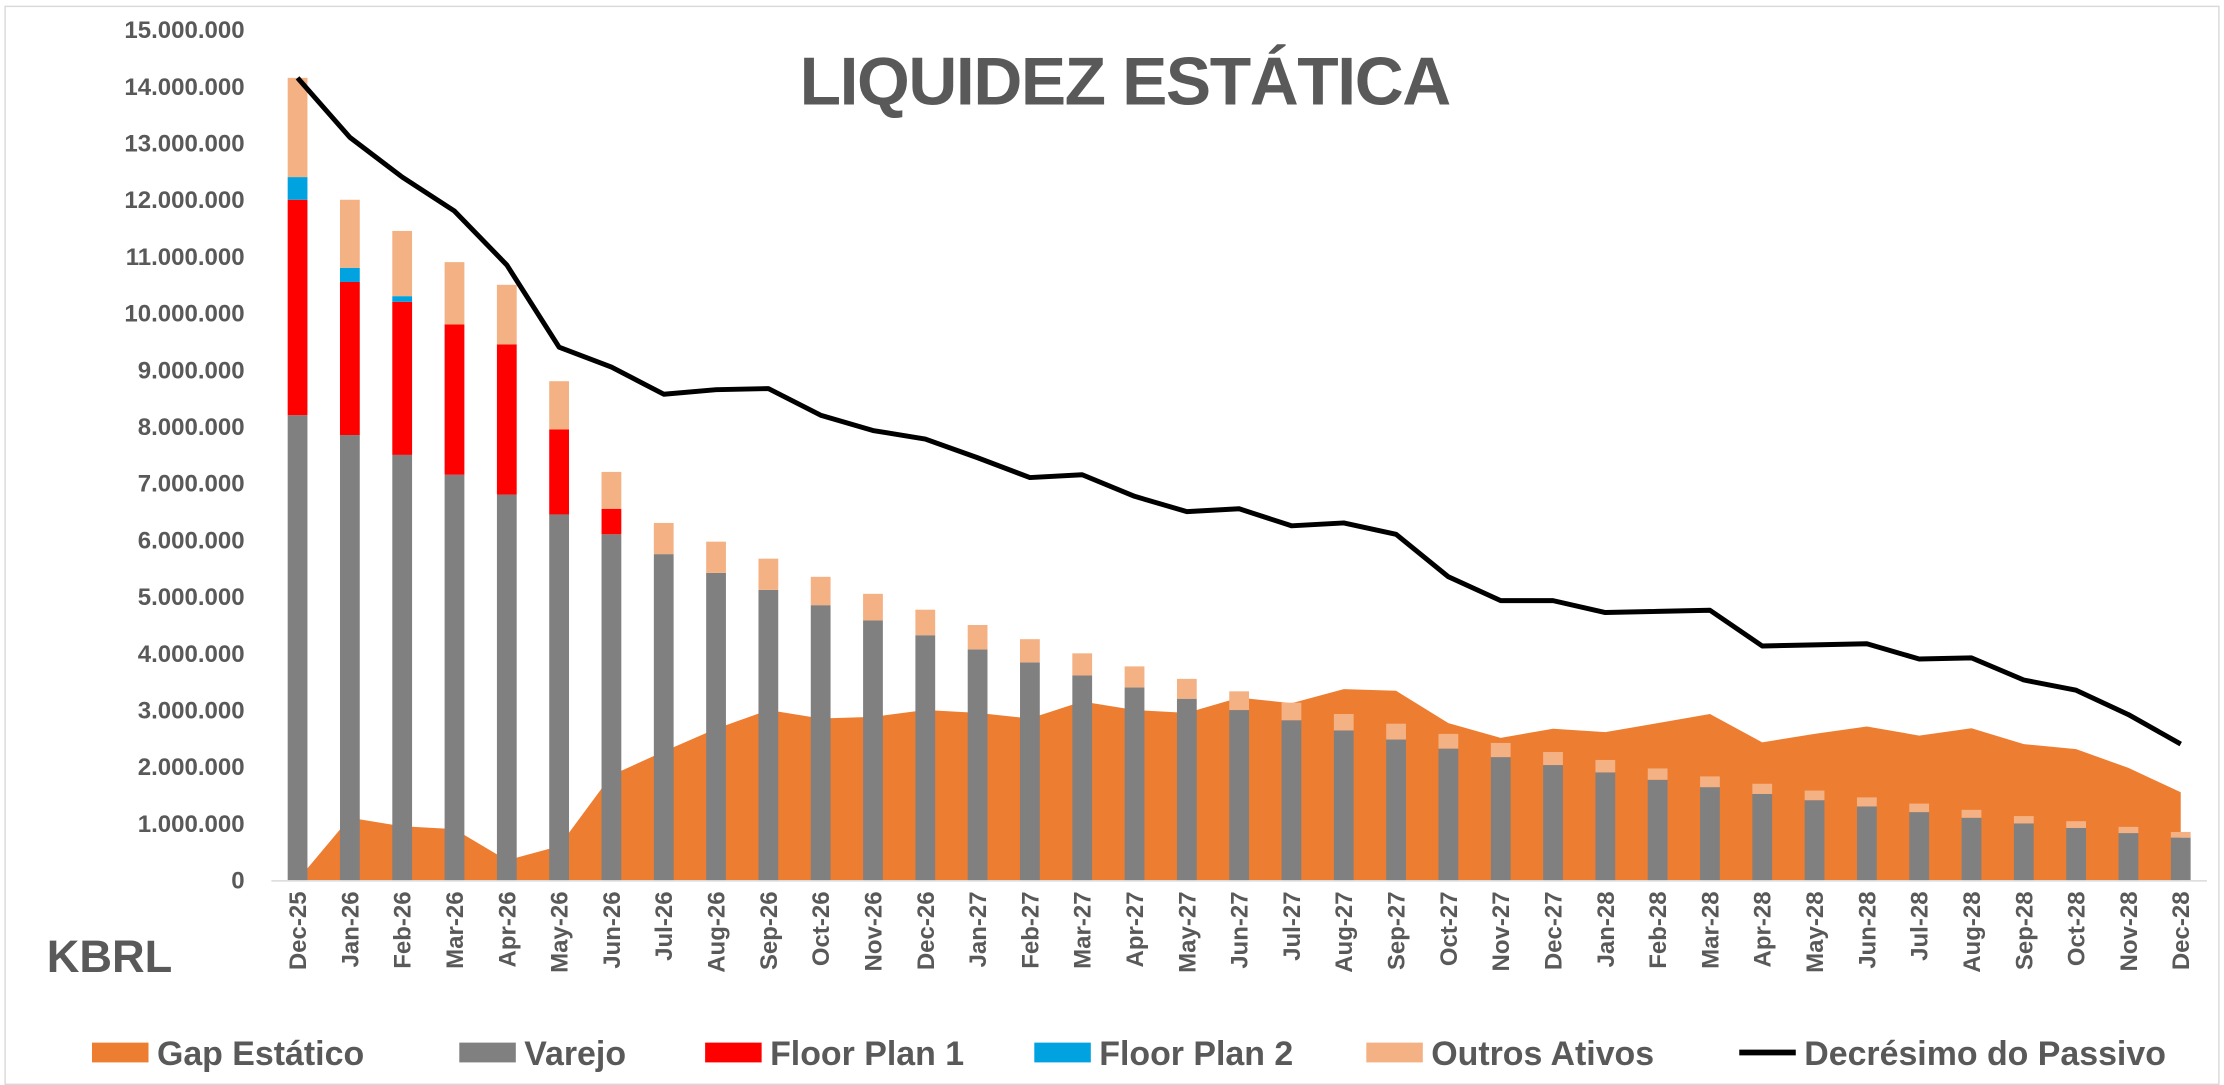 This screenshot has width=2224, height=1085. What do you see at coordinates (1510, 1054) in the screenshot?
I see `legend-item: Outros Ativos` at bounding box center [1510, 1054].